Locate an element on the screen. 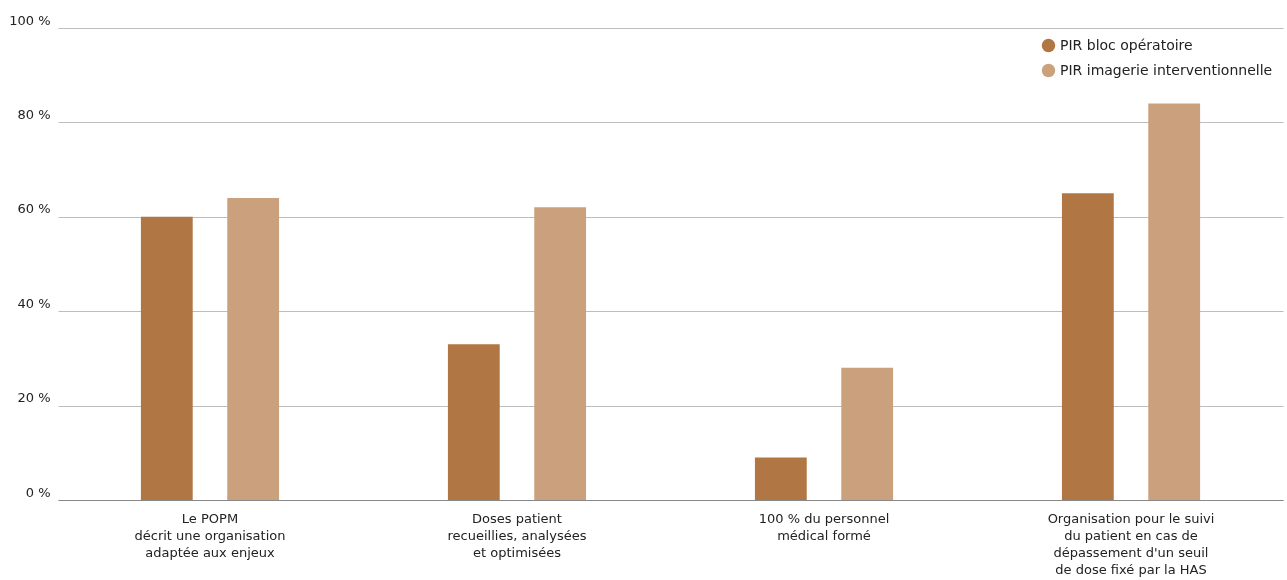 This screenshot has width=1287, height=580. x-tick-label: Organisation pour le suivi du patient en cas de dépassement d'un seuil de dose fixé par la HAS is located at coordinates (1131, 543).